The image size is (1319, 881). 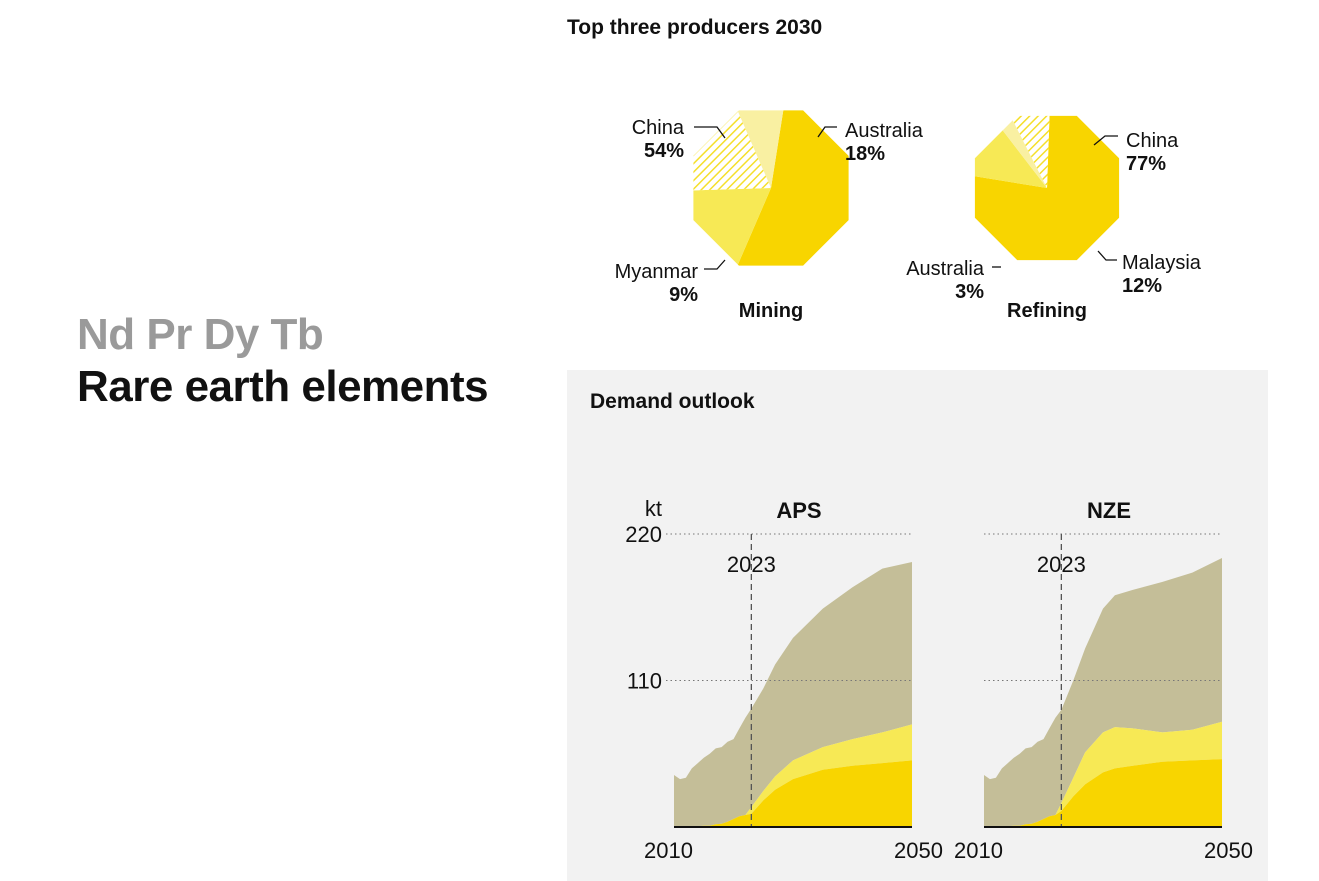 What do you see at coordinates (695, 27) in the screenshot?
I see `producers-title: Top three producers 2030` at bounding box center [695, 27].